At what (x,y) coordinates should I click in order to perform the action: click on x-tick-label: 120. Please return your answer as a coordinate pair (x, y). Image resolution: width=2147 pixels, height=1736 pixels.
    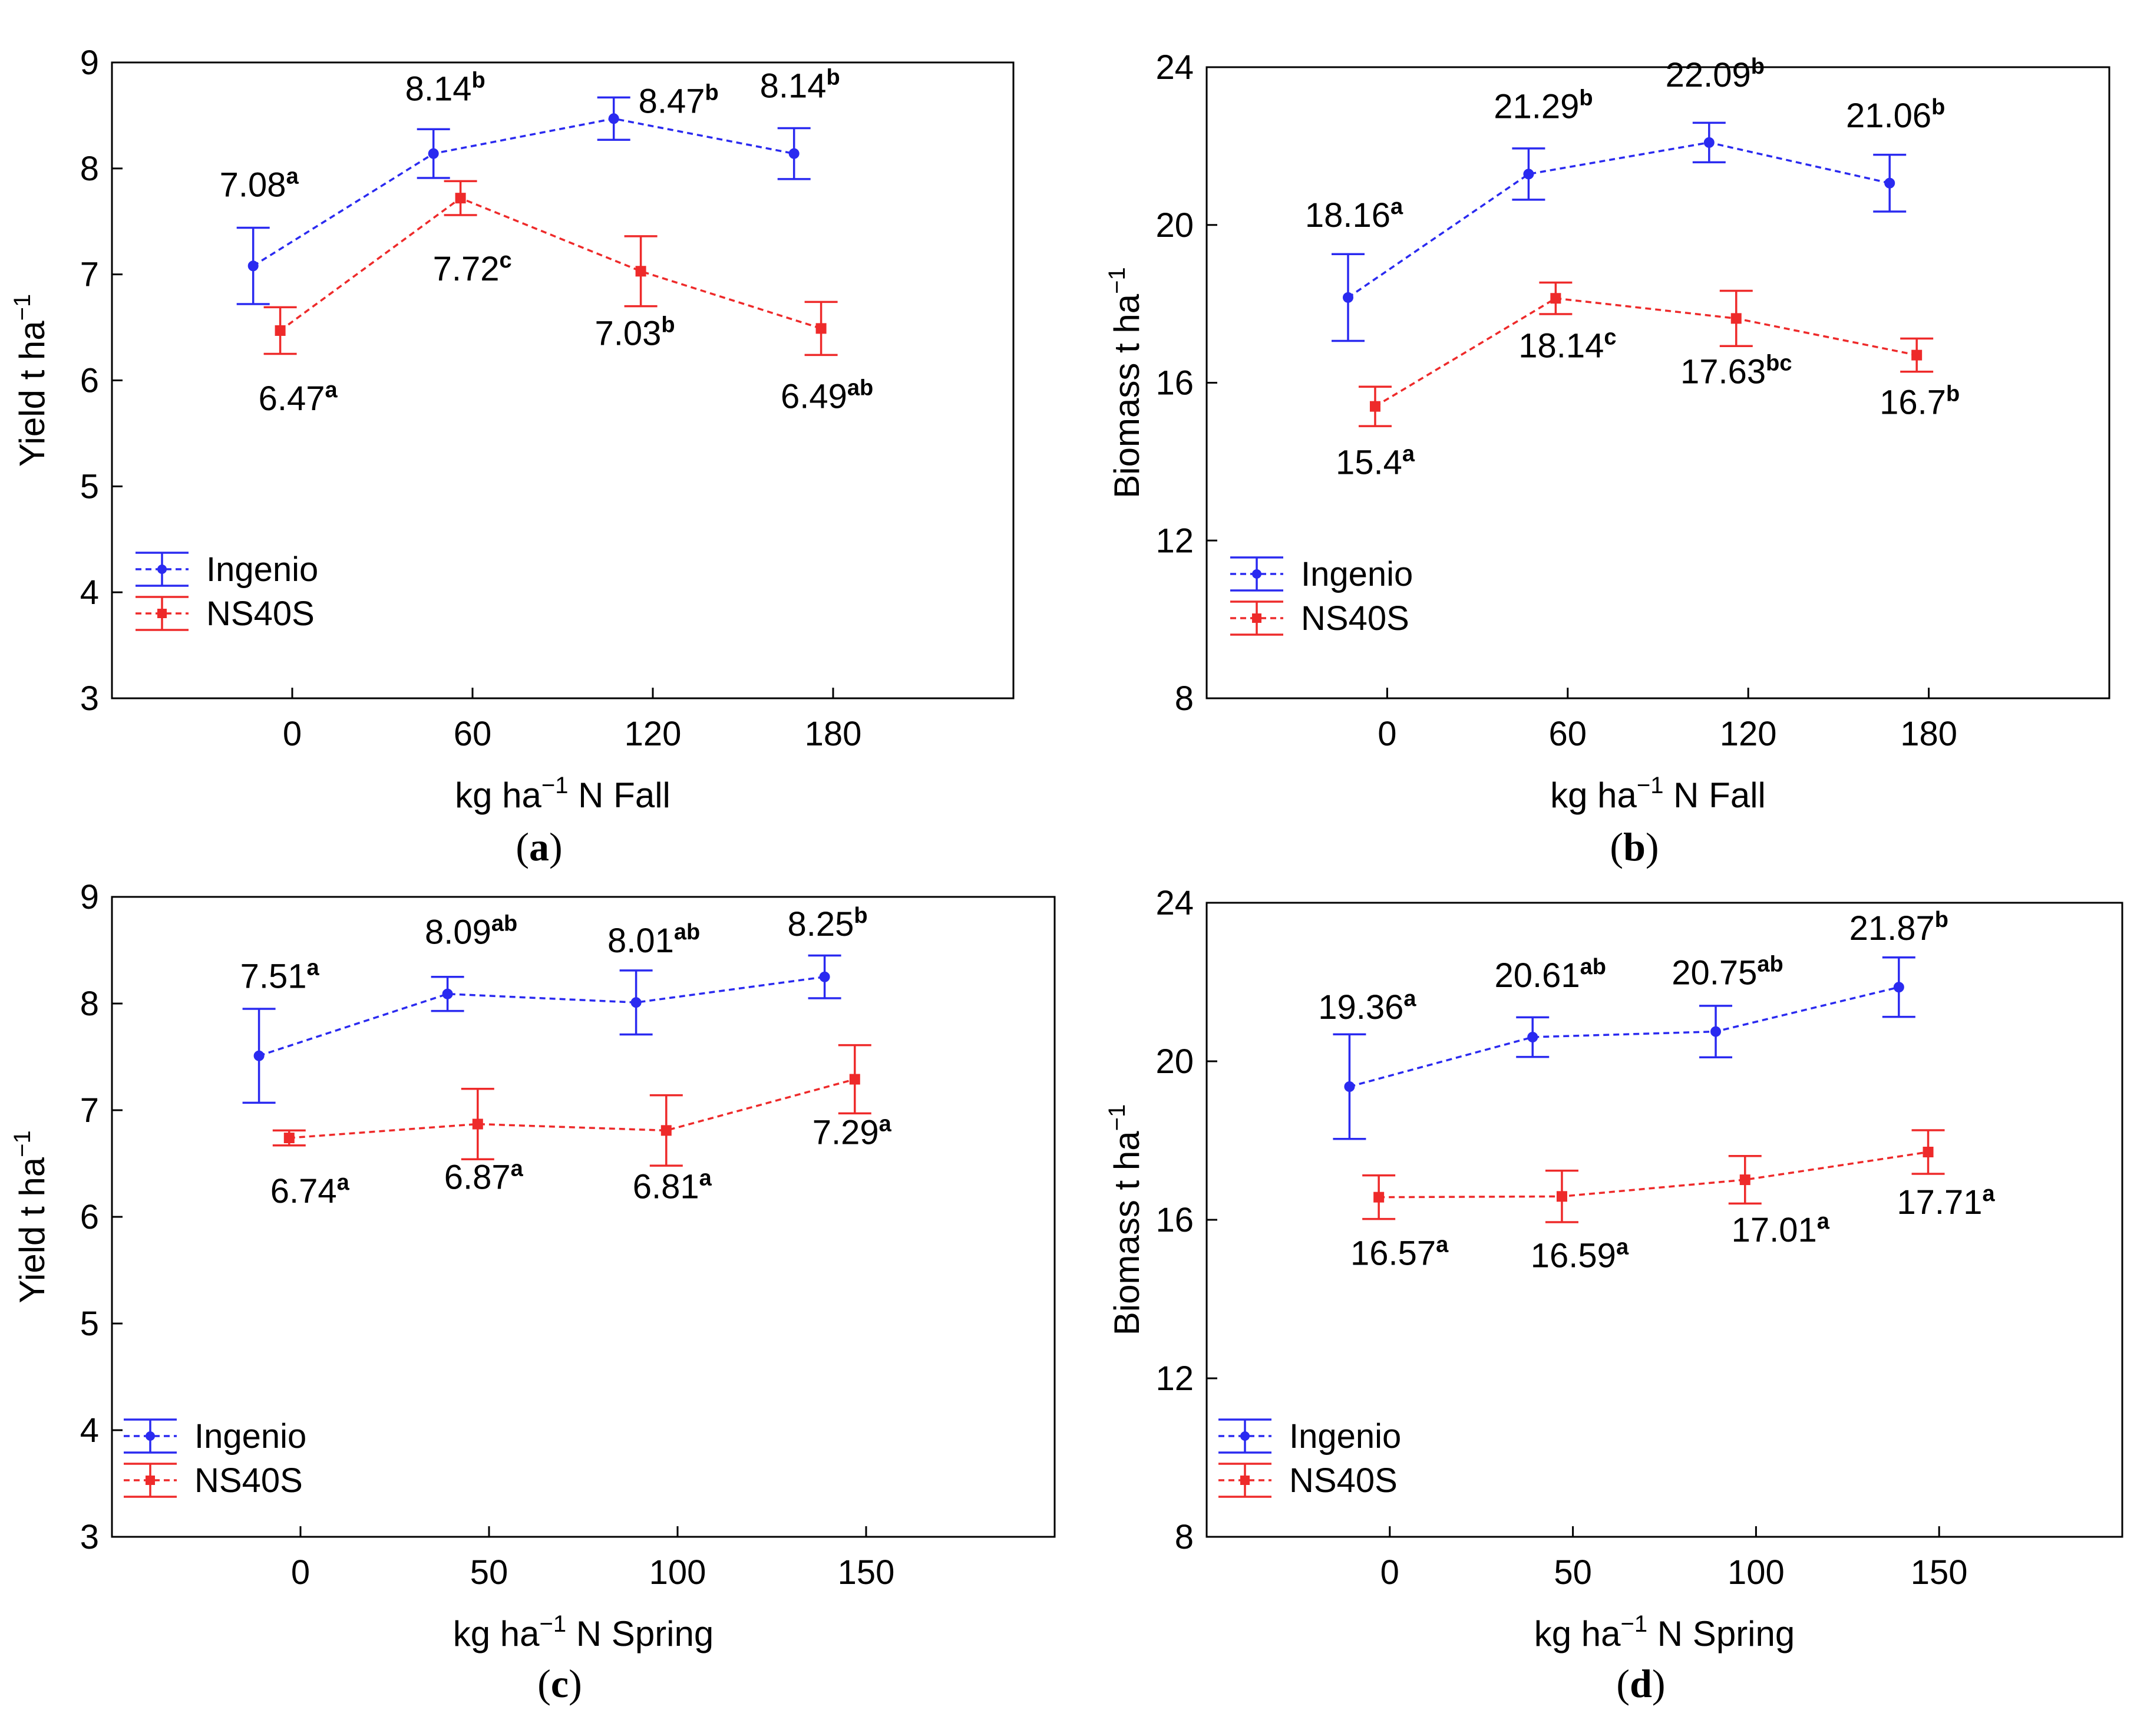
    Looking at the image, I should click on (1749, 734).